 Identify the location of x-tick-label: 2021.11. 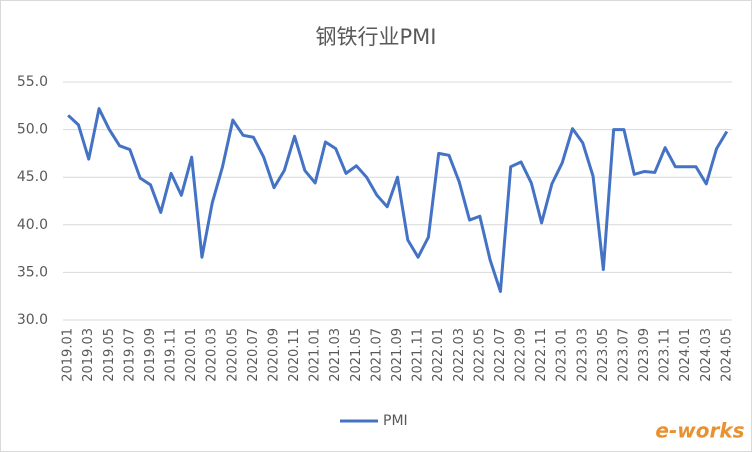
(418, 355).